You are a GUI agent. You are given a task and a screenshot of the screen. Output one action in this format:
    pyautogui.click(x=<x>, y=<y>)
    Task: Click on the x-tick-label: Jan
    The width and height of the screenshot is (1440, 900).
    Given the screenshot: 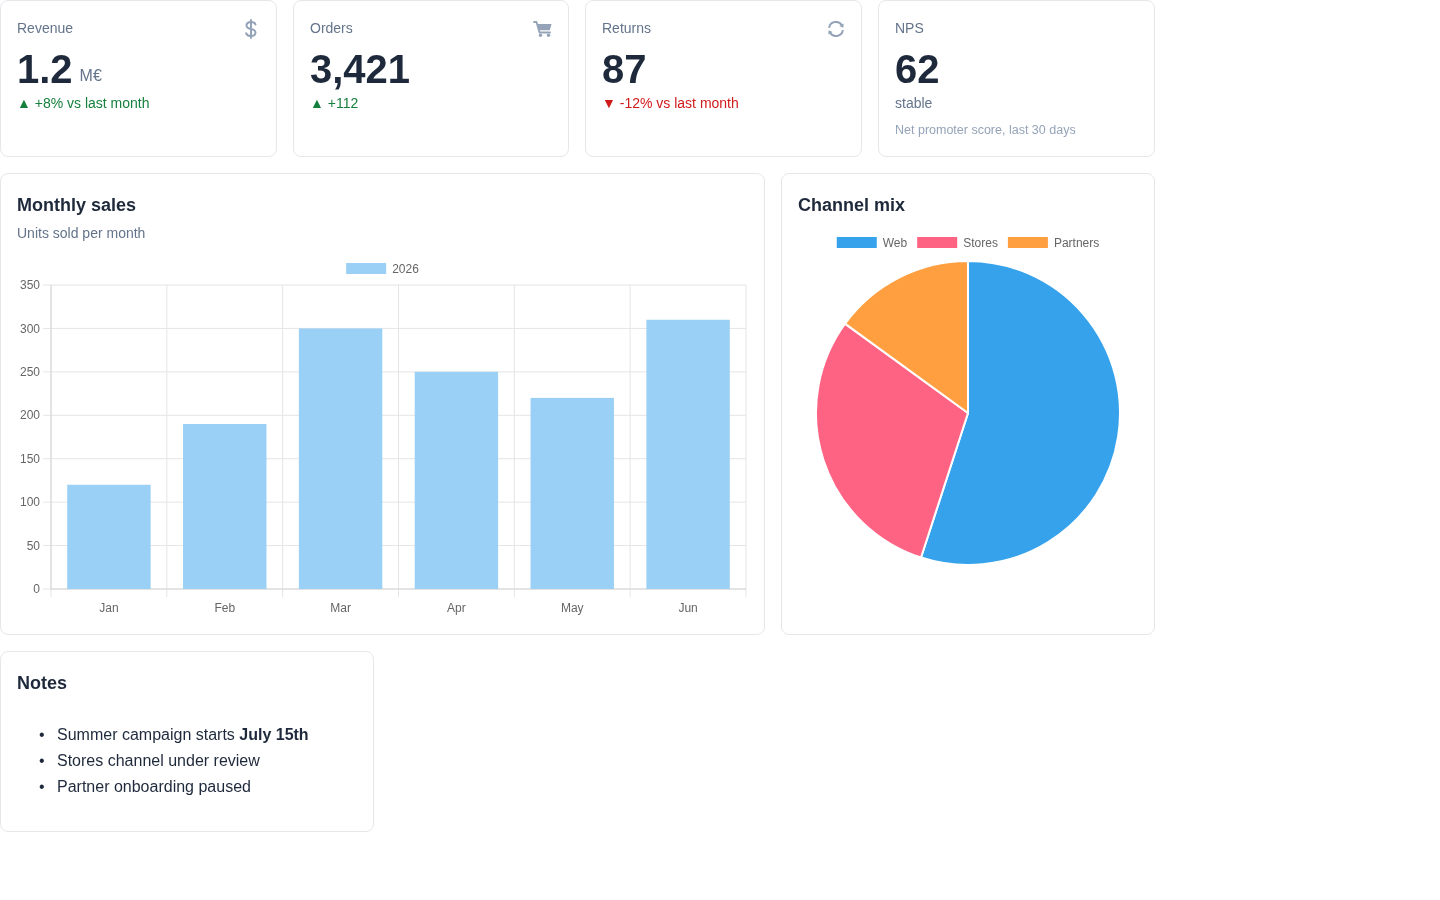 What is the action you would take?
    pyautogui.click(x=109, y=608)
    